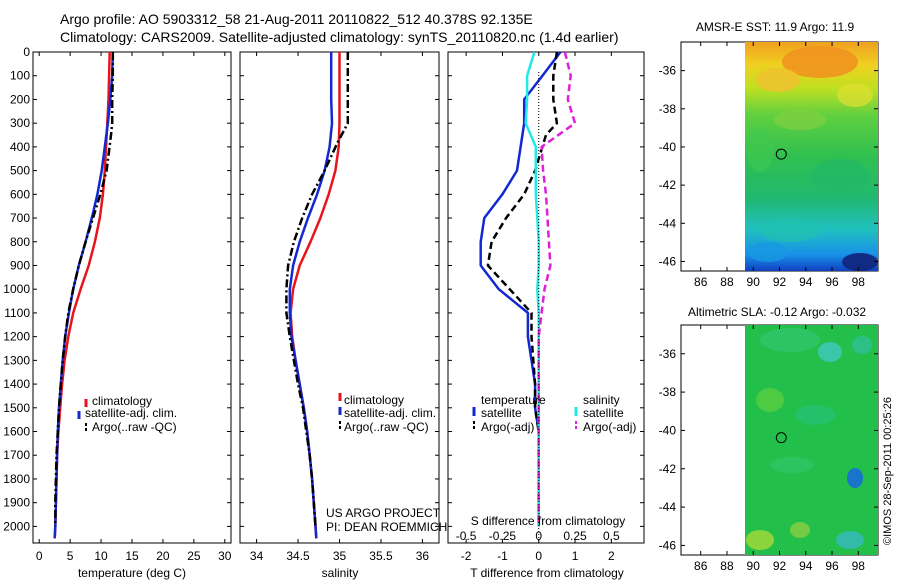 This screenshot has width=900, height=580. What do you see at coordinates (603, 413) in the screenshot?
I see `legend-label: satellite` at bounding box center [603, 413].